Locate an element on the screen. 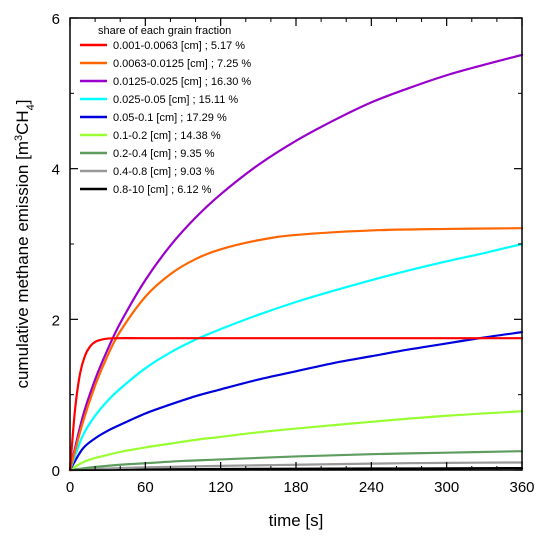  y-tick-label-1: 2 is located at coordinates (56, 320).